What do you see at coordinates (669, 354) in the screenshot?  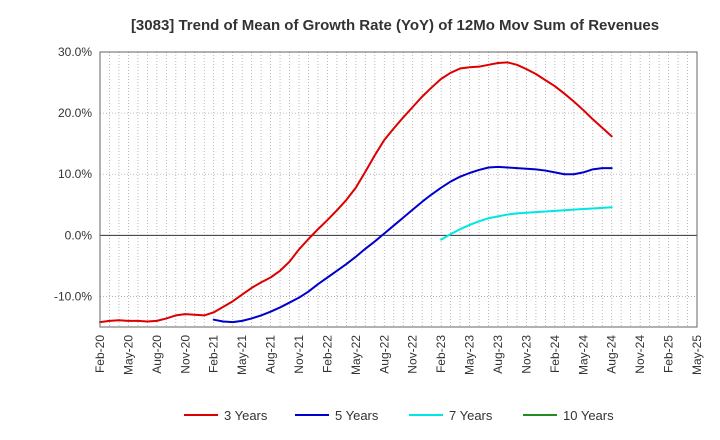 I see `x-tick-label: Feb-25` at bounding box center [669, 354].